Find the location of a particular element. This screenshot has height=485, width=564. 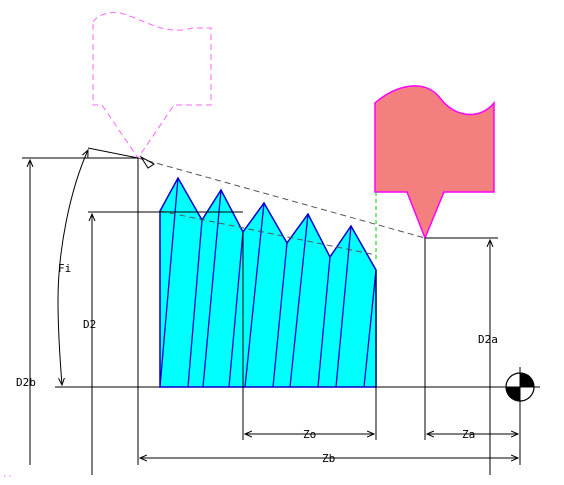

fi-label: Fi is located at coordinates (64, 268).